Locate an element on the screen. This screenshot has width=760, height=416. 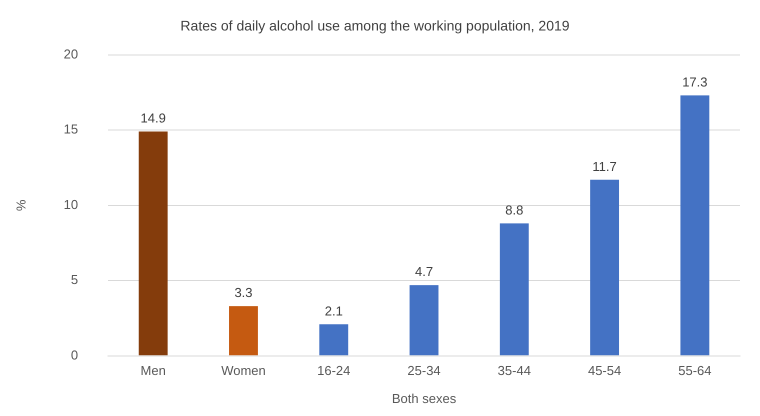
y-tick-label: 15 is located at coordinates (71, 129).